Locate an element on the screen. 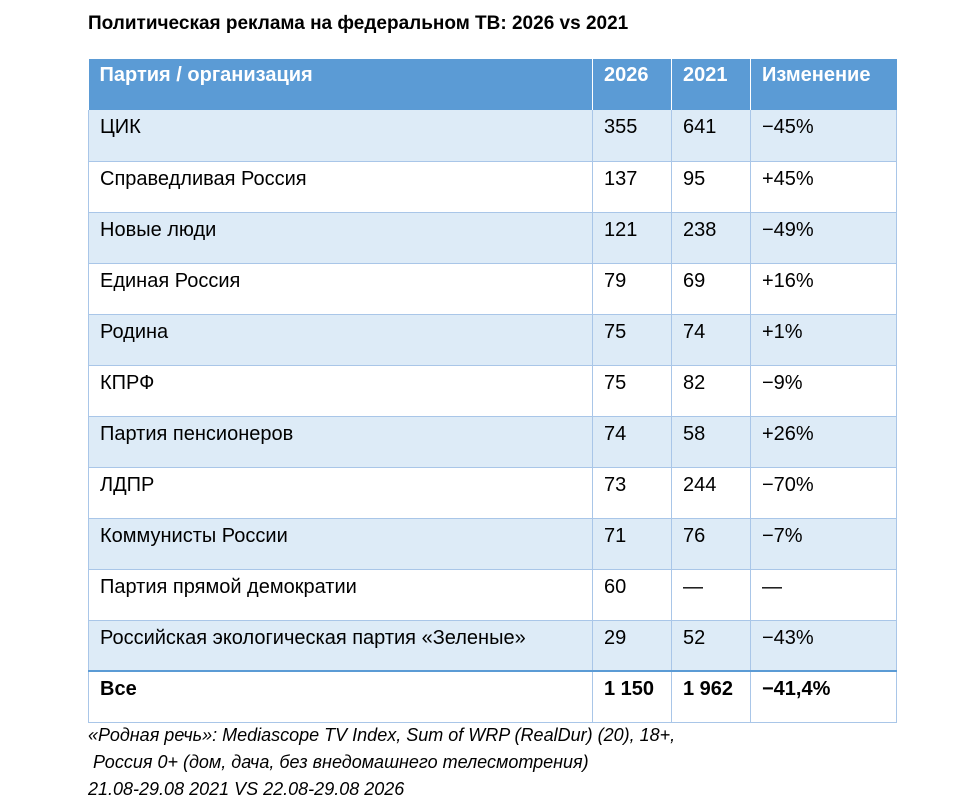 Image resolution: width=953 pixels, height=809 pixels. party-cell: Коммунисты России is located at coordinates (340, 544).